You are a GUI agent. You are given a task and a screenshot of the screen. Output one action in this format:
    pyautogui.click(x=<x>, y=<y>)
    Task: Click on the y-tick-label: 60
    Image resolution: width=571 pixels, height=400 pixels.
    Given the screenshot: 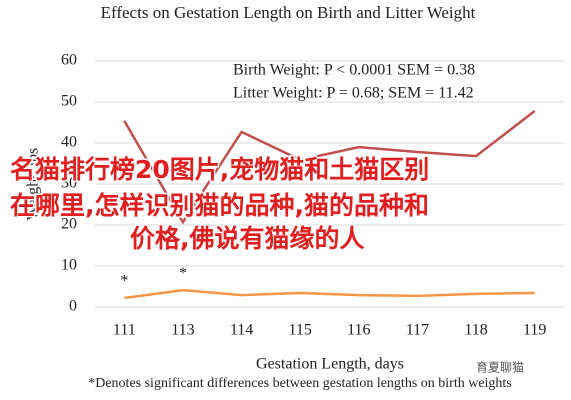 What is the action you would take?
    pyautogui.click(x=69, y=60)
    